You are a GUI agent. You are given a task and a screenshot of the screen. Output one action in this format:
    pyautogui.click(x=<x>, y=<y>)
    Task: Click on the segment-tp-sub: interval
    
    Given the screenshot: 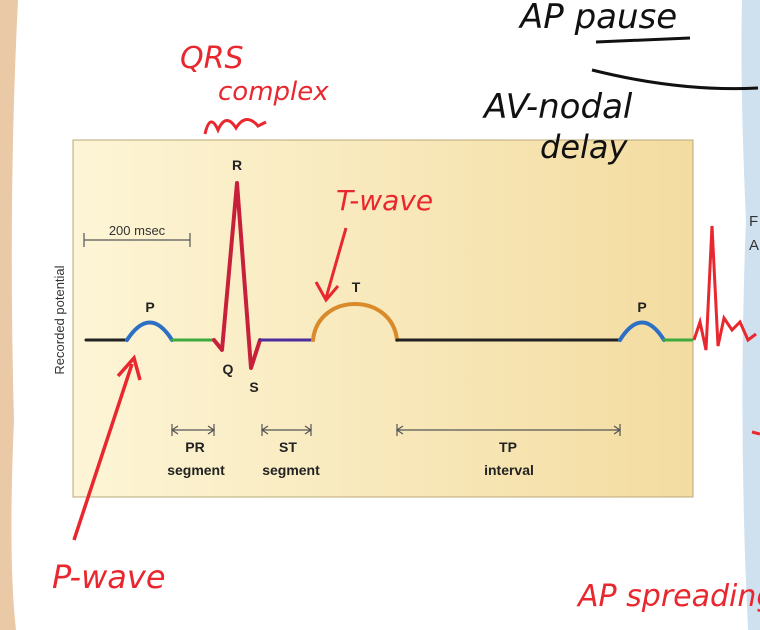 What is the action you would take?
    pyautogui.click(x=509, y=470)
    